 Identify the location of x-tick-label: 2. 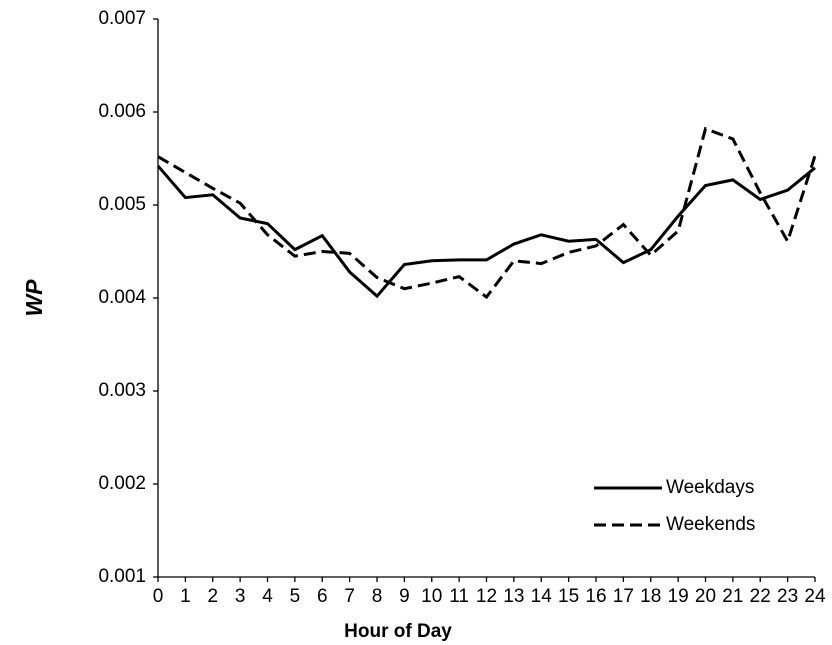
(212, 596).